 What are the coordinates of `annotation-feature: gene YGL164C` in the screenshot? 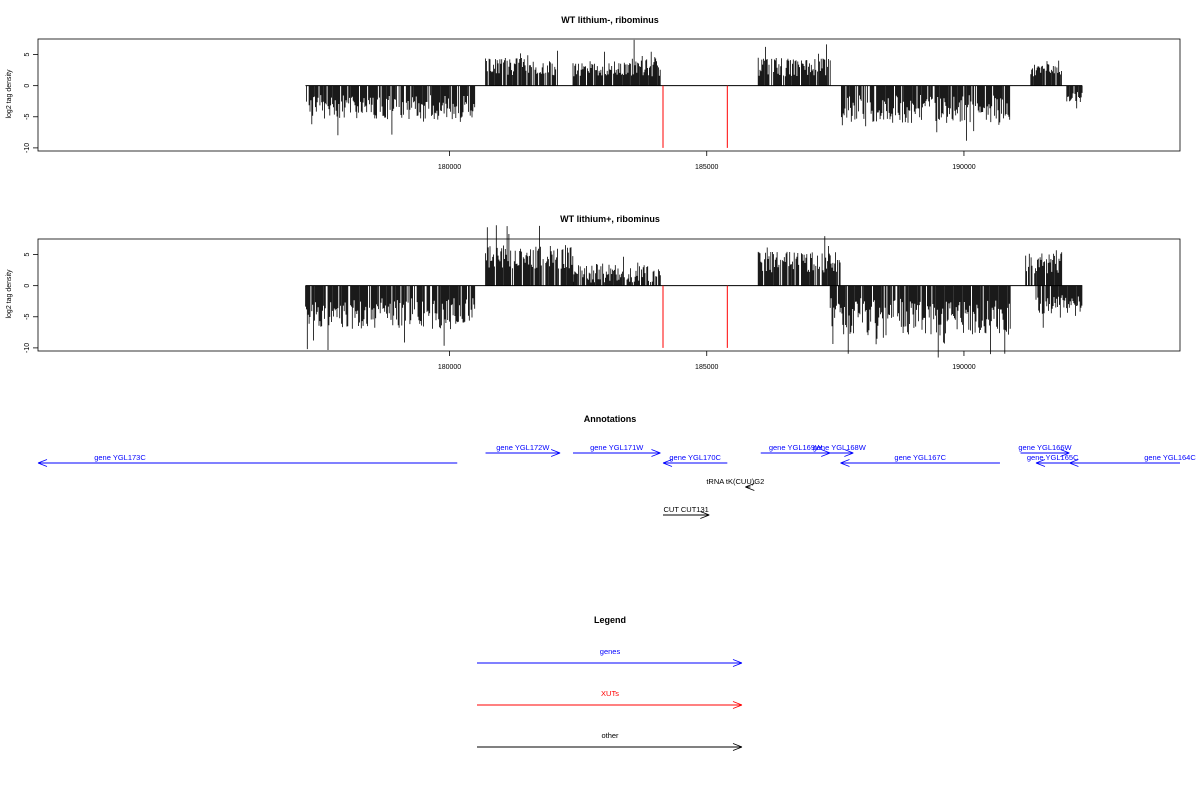 It's located at (1132, 460).